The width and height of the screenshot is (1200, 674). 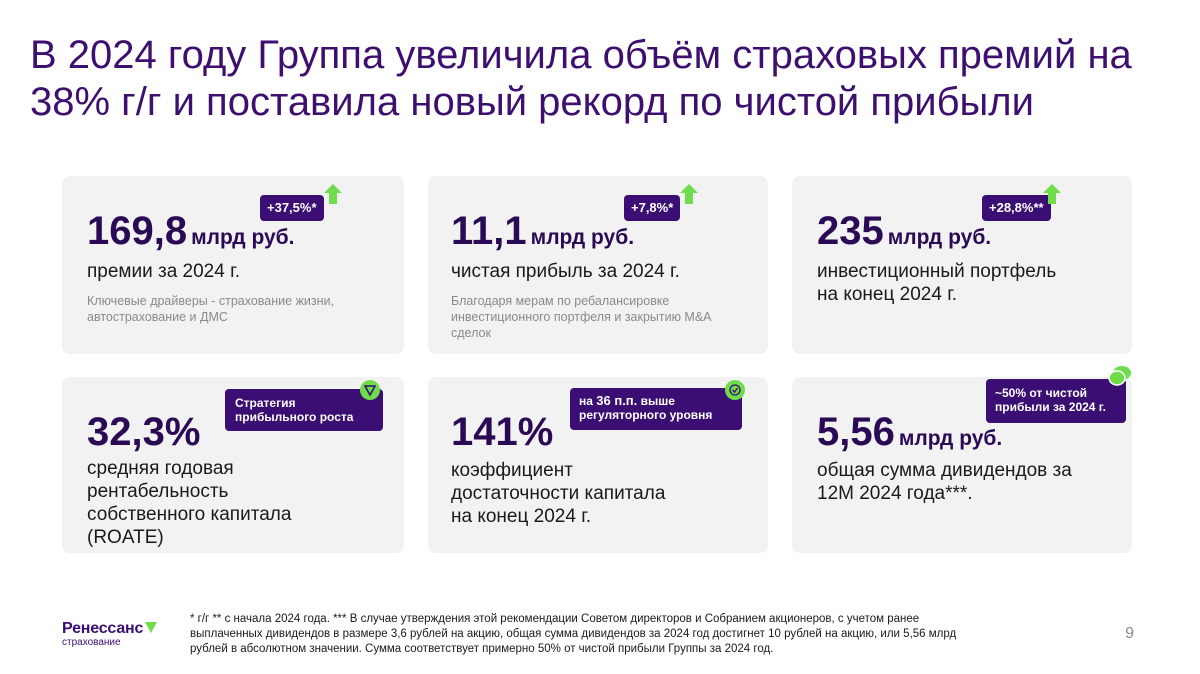 What do you see at coordinates (582, 237) in the screenshot?
I see `net-profit-unit: млрд руб.` at bounding box center [582, 237].